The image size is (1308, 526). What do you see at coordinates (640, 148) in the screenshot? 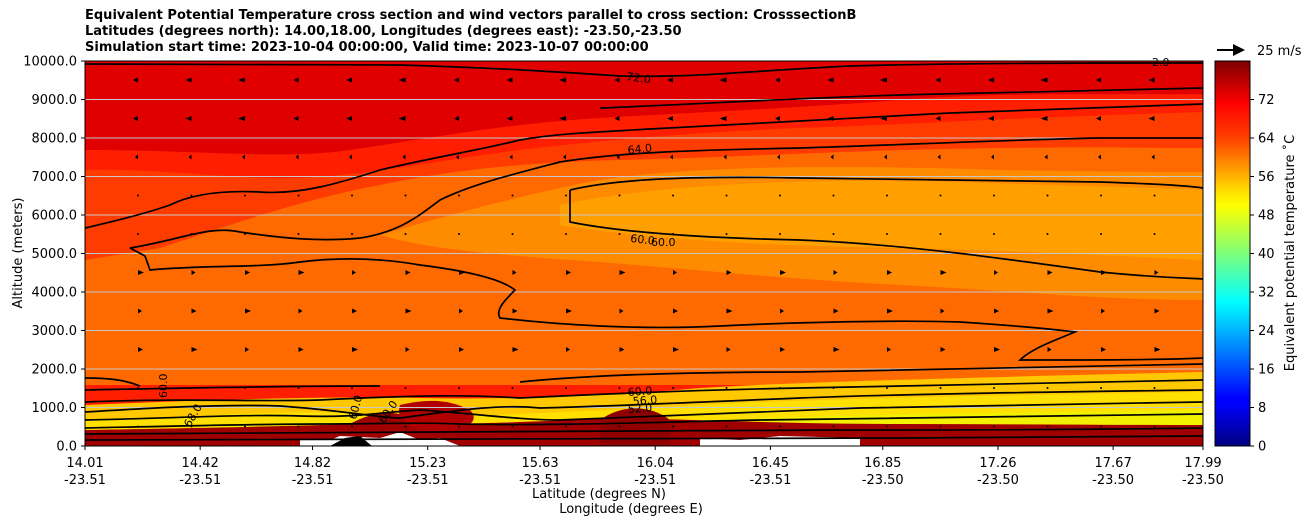
I see `contour-label: 64.0` at bounding box center [640, 148].